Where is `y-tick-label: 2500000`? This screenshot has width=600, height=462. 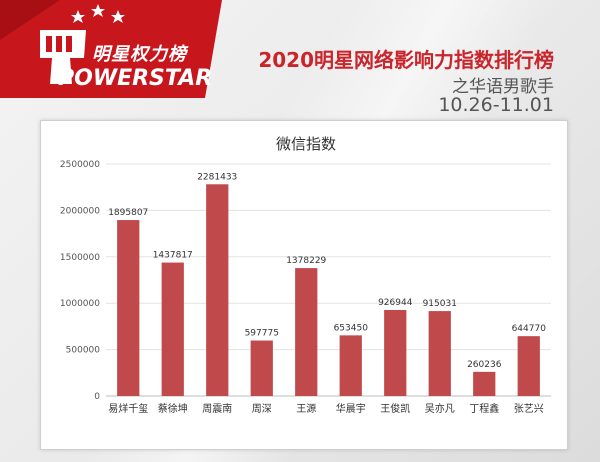 y-tick-label: 2500000 is located at coordinates (80, 165).